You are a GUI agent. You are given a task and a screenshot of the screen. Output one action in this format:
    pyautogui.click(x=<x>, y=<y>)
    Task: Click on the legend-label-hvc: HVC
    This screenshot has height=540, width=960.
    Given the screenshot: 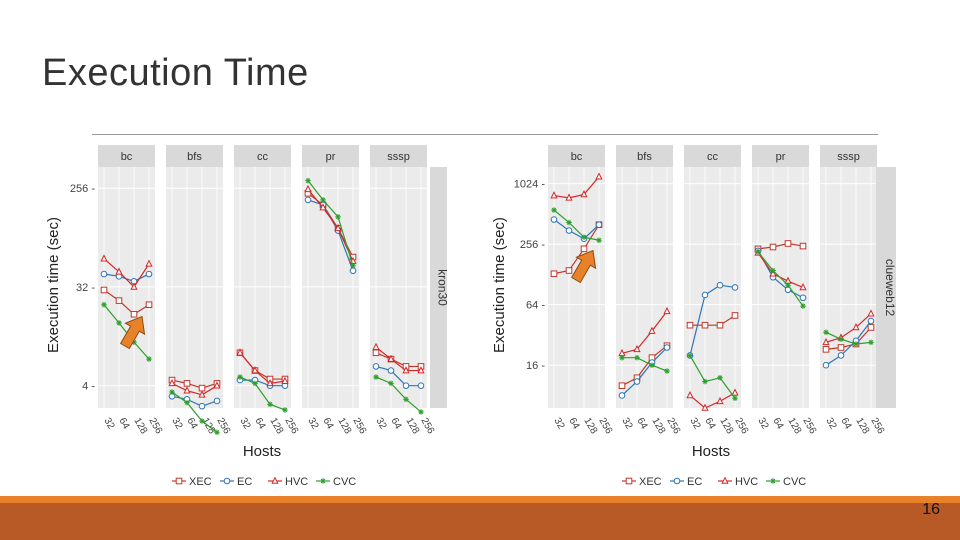 What is the action you would take?
    pyautogui.click(x=746, y=482)
    